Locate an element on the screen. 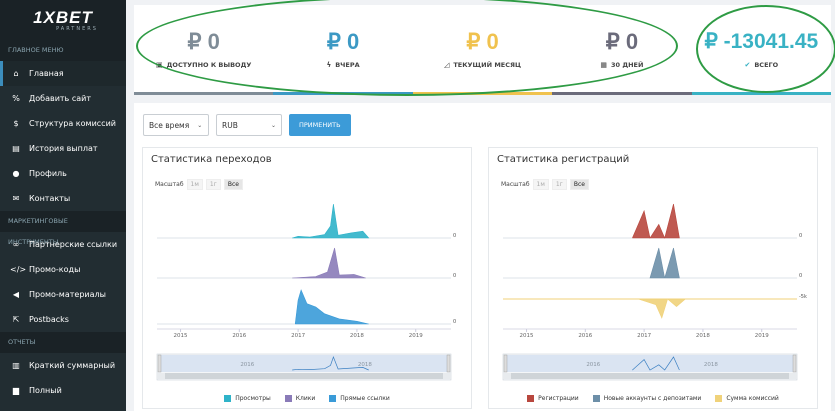  stat-card: ₽ 0 ◿ ТЕКУЩИЙ МЕСЯЦ is located at coordinates (482, 50).